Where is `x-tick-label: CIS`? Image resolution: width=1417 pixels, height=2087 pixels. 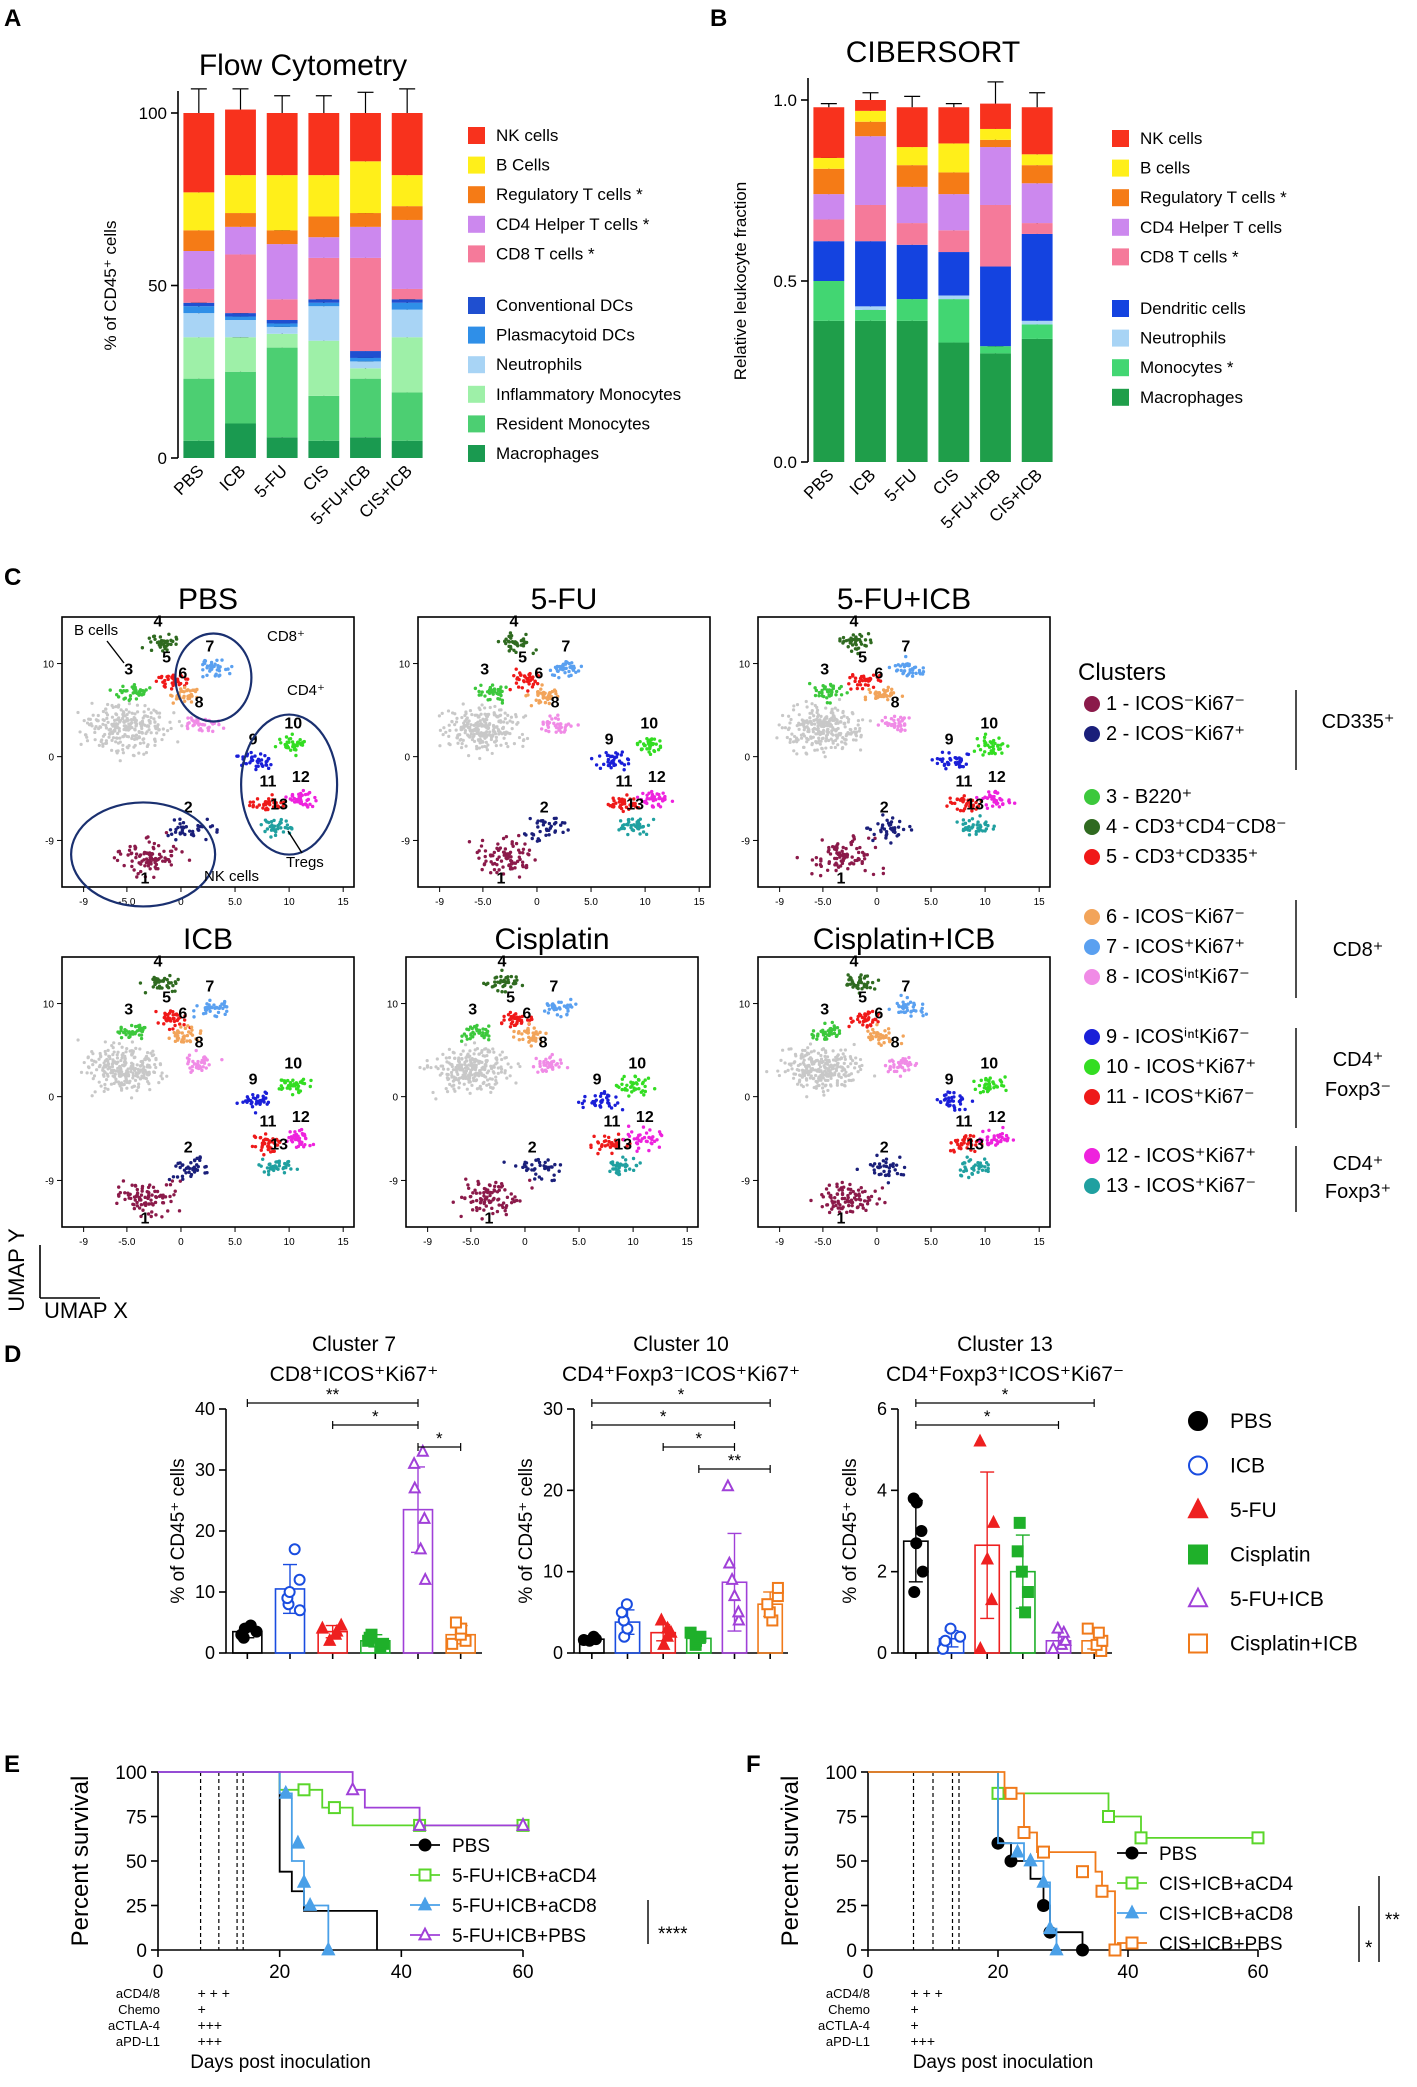 x-tick-label: CIS is located at coordinates (315, 477).